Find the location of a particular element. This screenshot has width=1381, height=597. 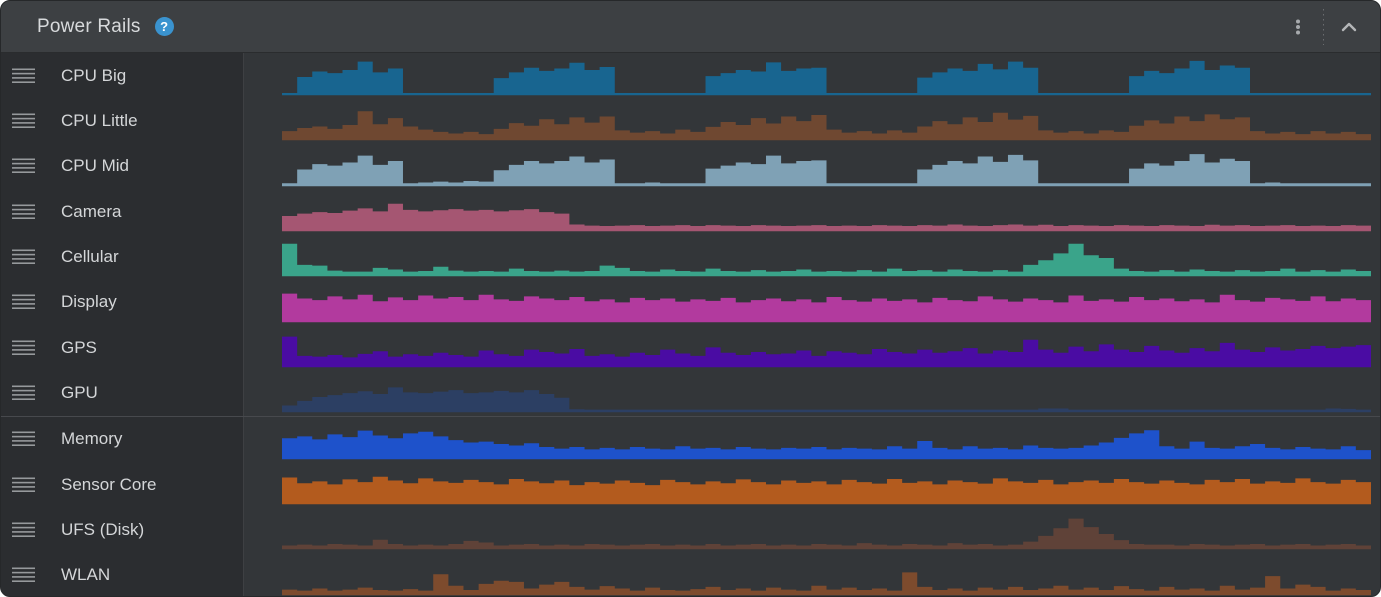

rail-row-sensor-core: Sensor Core is located at coordinates (690, 484).